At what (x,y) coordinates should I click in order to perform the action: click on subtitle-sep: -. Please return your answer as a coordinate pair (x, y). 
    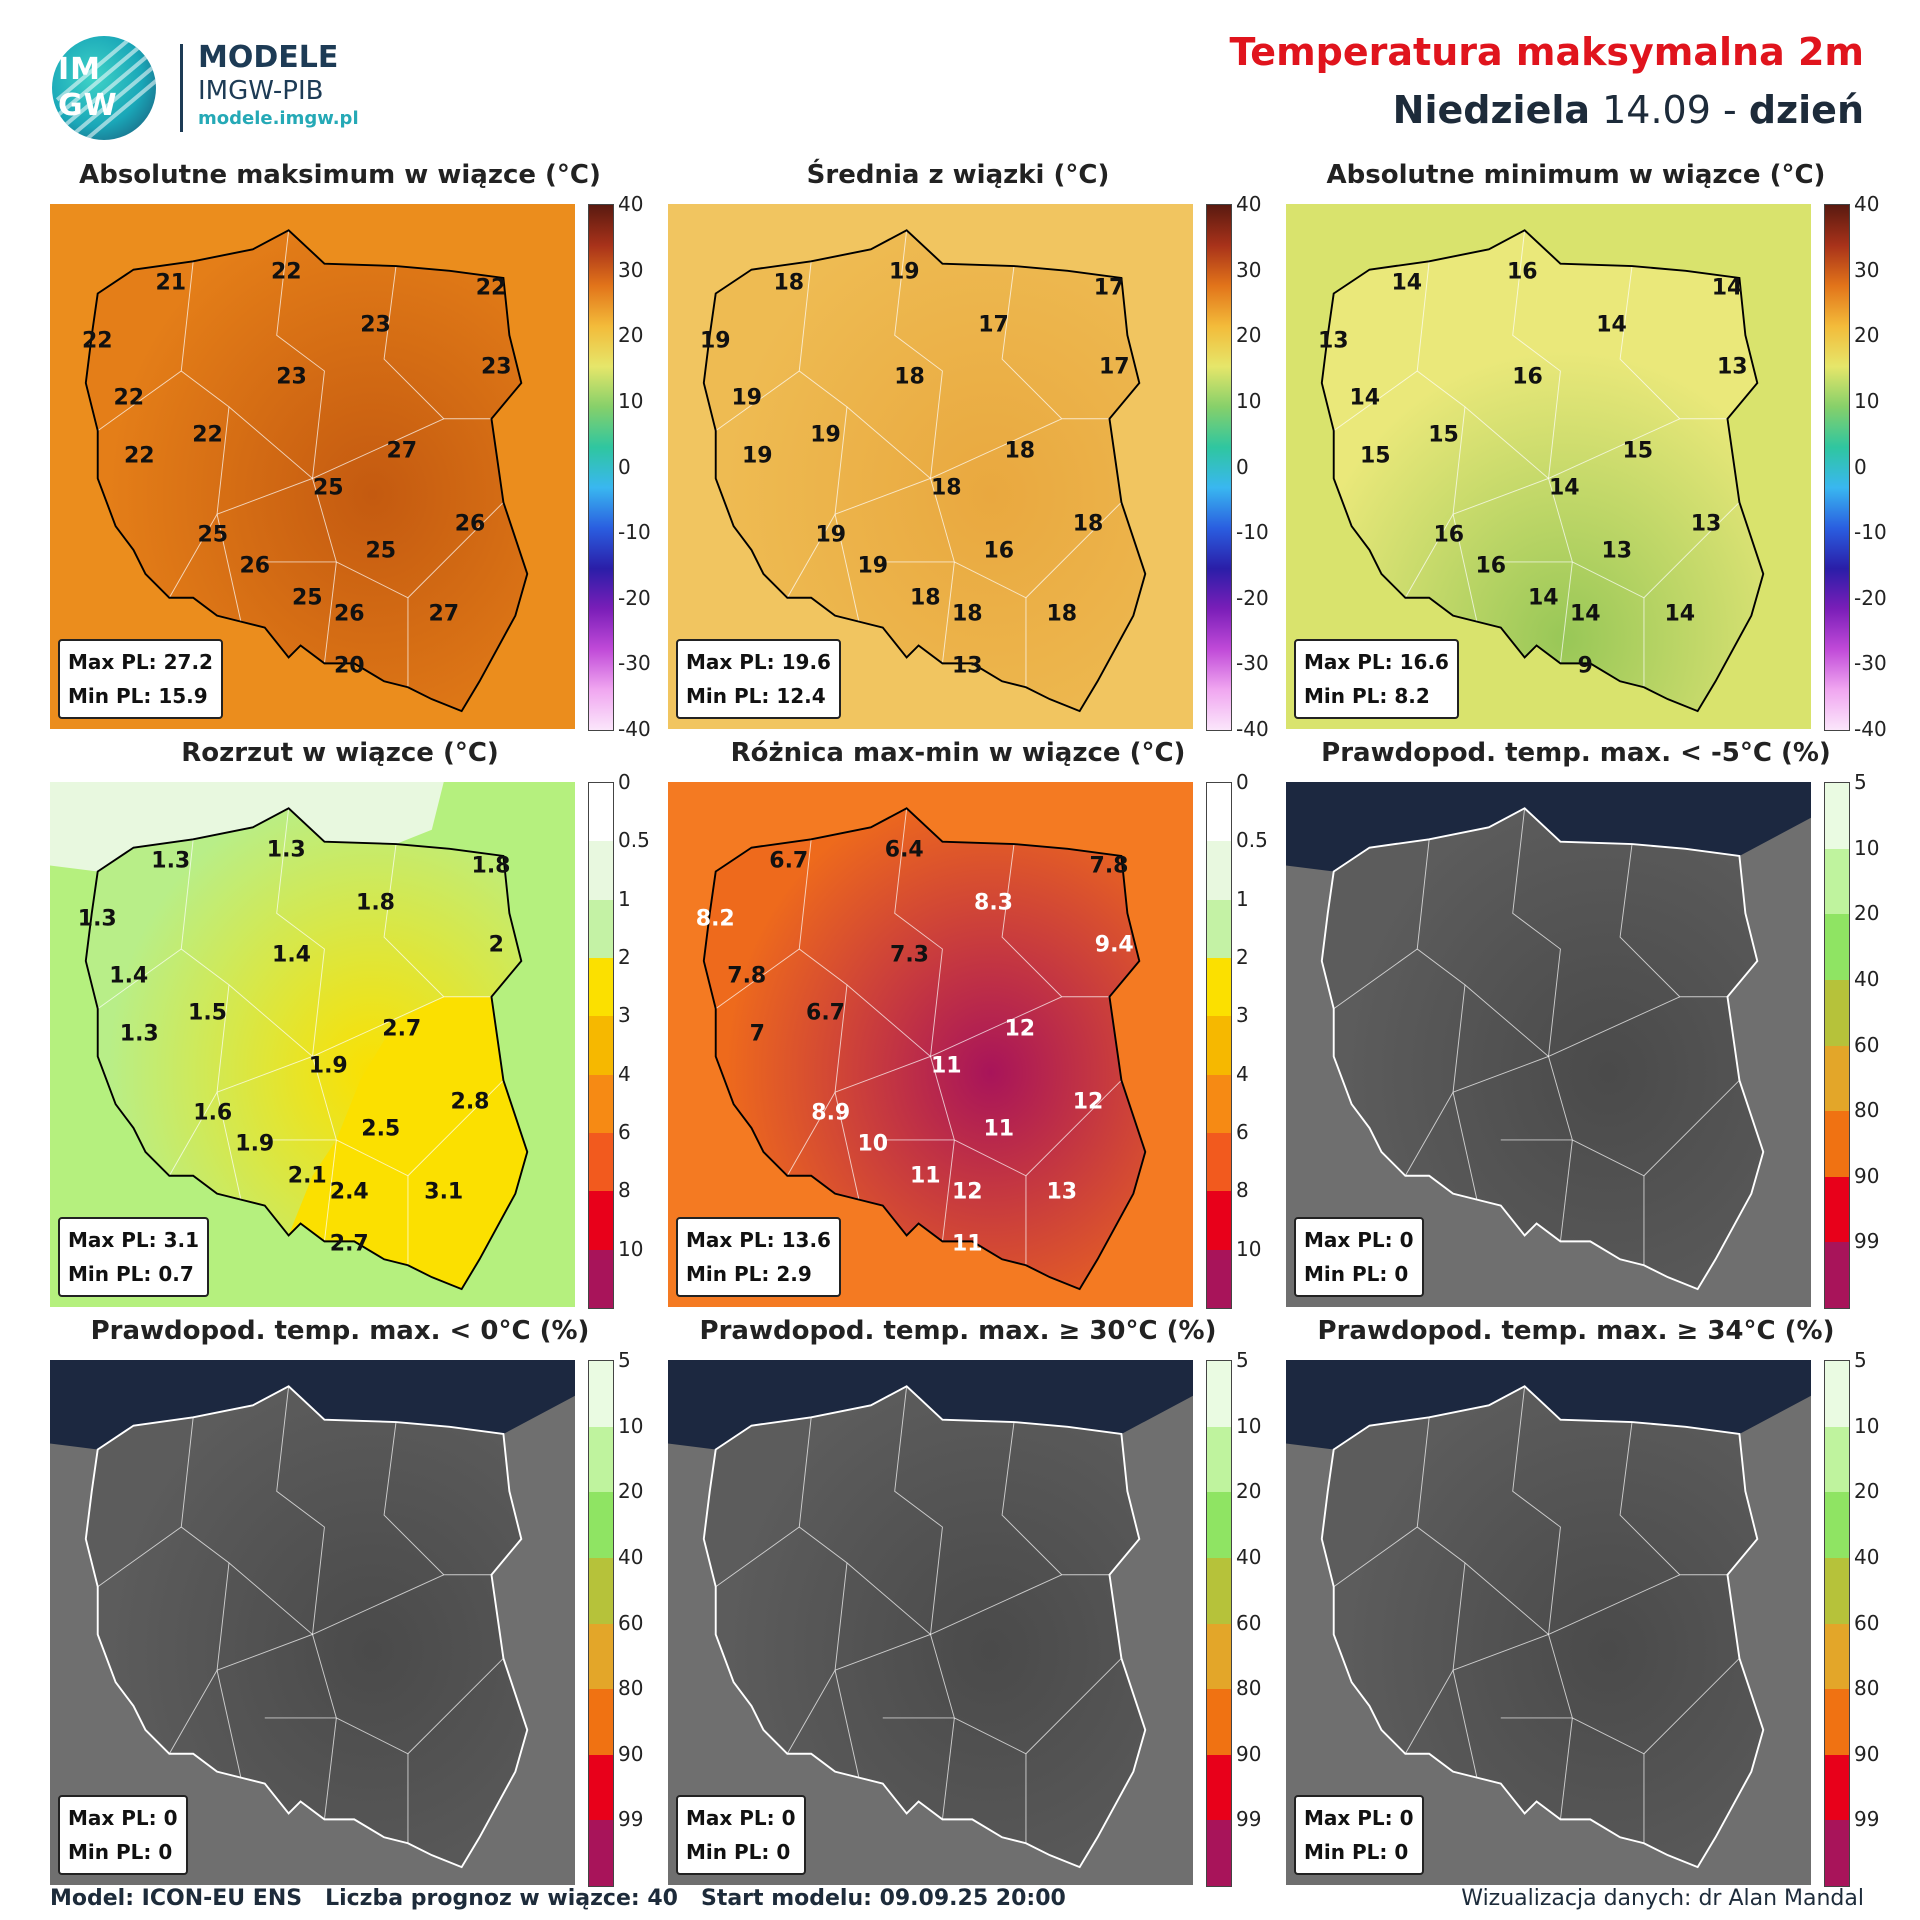
    Looking at the image, I should click on (1730, 110).